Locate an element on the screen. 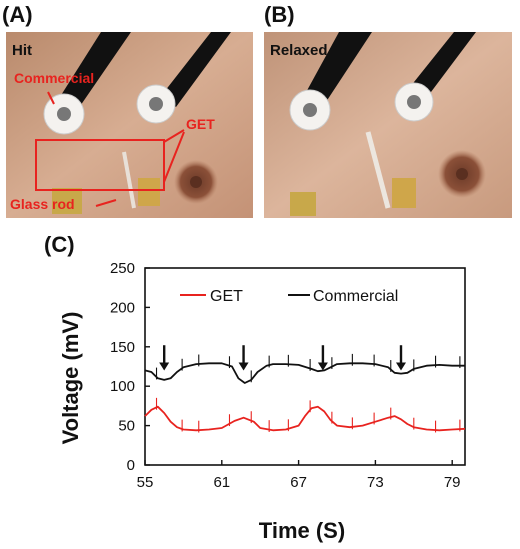 Image resolution: width=520 pixels, height=549 pixels. y-tick-label: 100 is located at coordinates (122, 386).